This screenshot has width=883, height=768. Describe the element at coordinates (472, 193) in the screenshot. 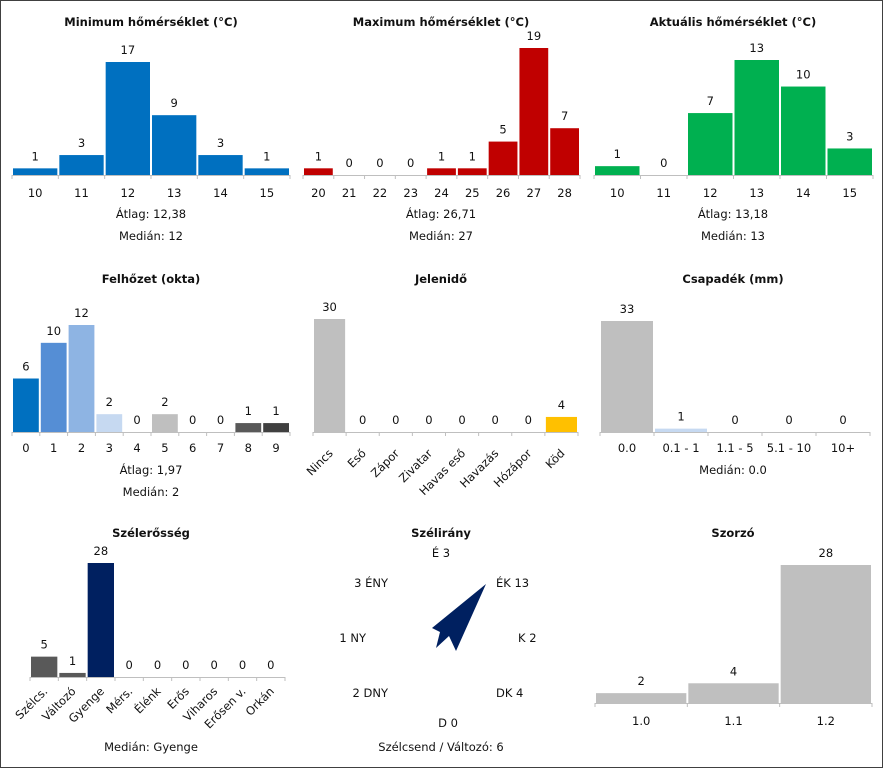

I see `tick-label: 25` at that location.